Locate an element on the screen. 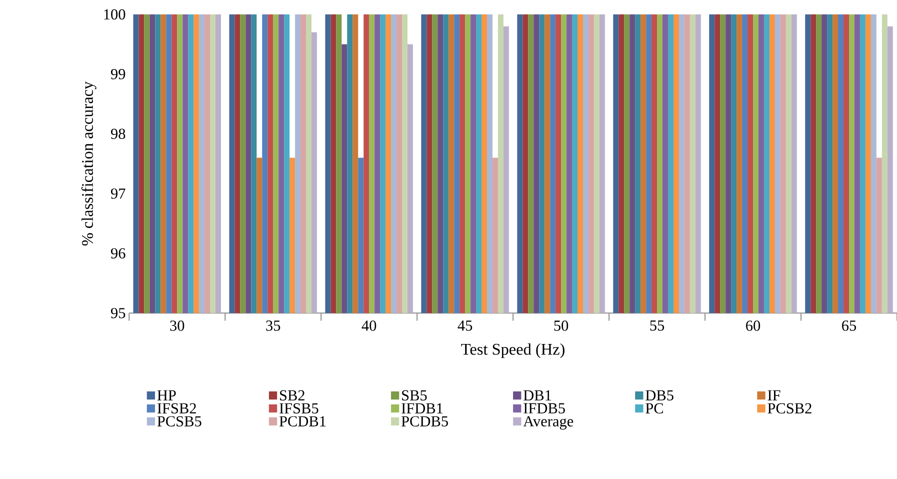 Image resolution: width=897 pixels, height=479 pixels. x-tick-label: 60 is located at coordinates (753, 325).